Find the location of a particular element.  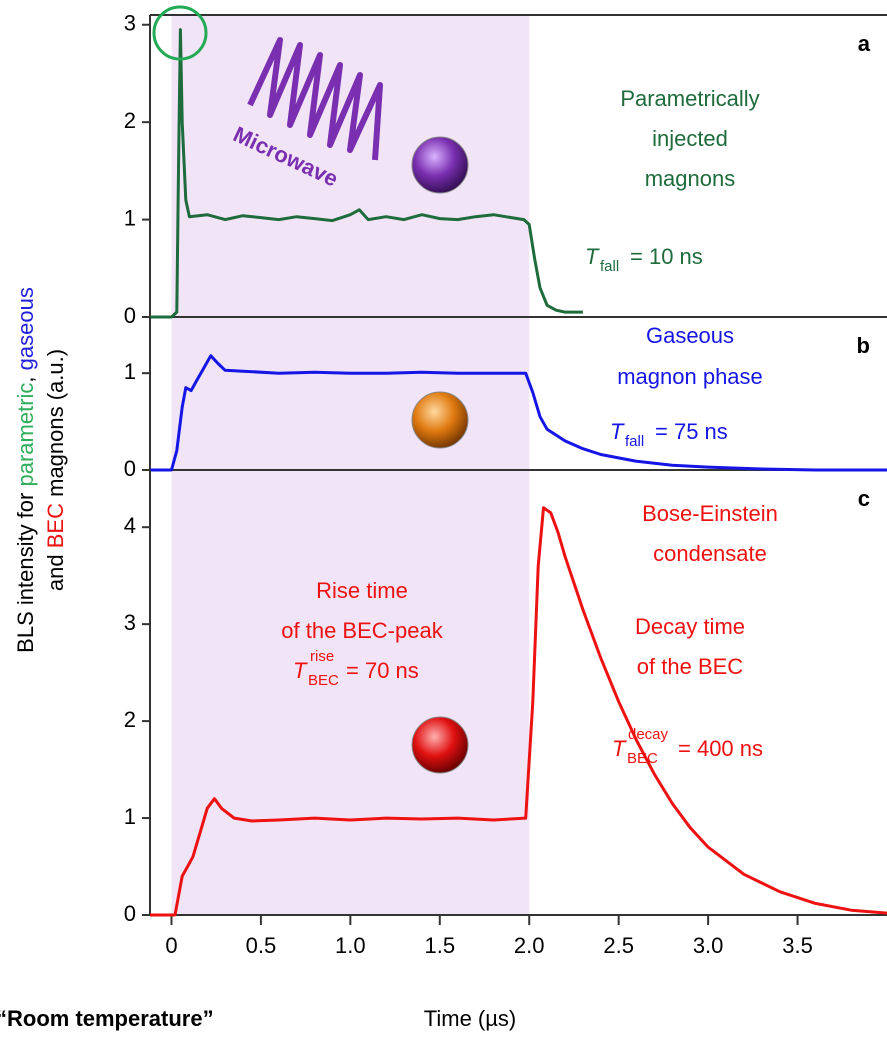

y-label-part: BLS intensity for is located at coordinates (25, 570).